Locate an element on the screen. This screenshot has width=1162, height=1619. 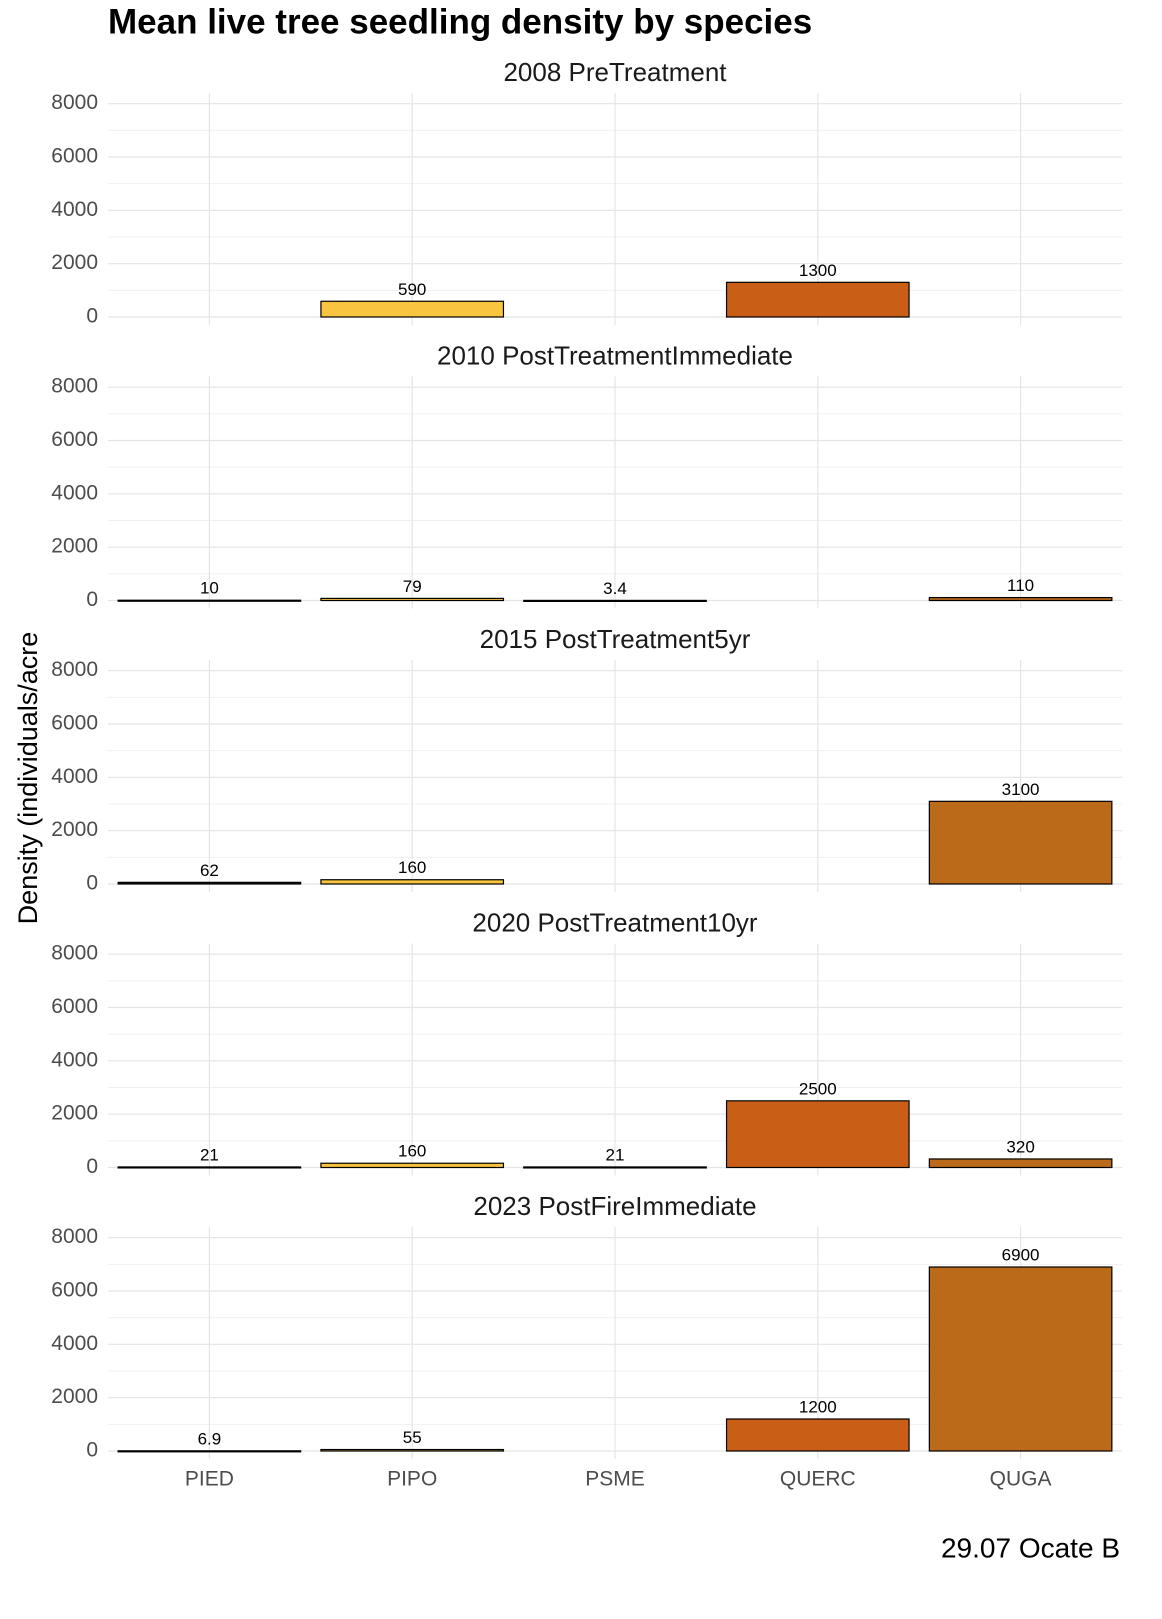
y-axis-label: Density (individuals/acre is located at coordinates (28, 778).